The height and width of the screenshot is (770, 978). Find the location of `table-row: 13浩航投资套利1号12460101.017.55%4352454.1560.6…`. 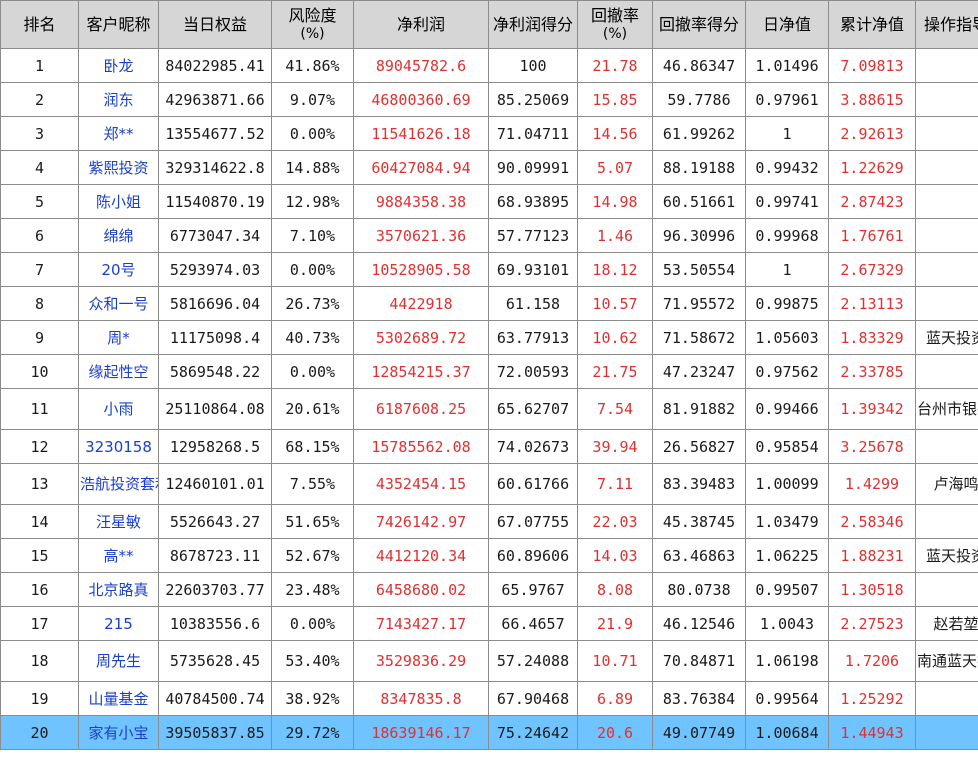

table-row: 13浩航投资套利1号12460101.017.55%4352454.1560.6… is located at coordinates (489, 484).